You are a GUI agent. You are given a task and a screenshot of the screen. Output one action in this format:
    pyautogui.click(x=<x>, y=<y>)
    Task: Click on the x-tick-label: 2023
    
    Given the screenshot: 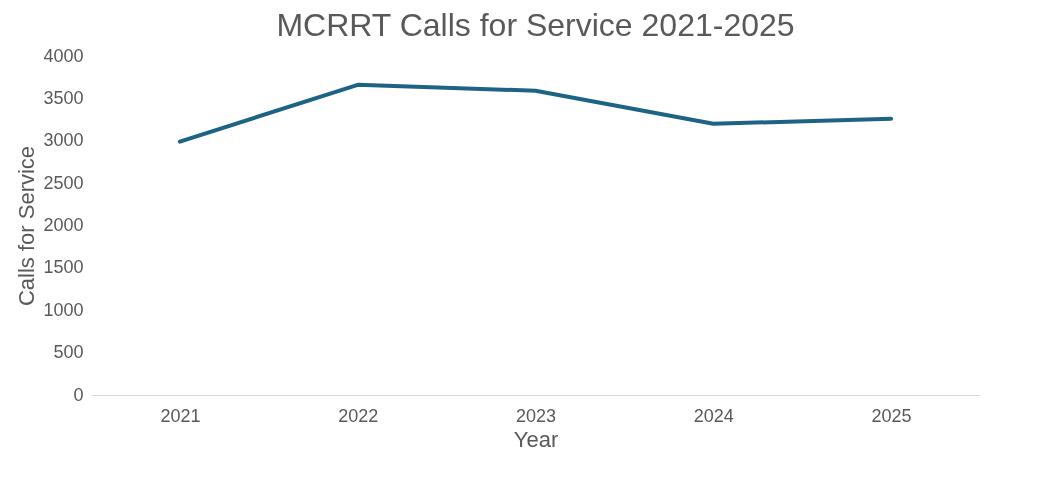 What is the action you would take?
    pyautogui.click(x=536, y=415)
    